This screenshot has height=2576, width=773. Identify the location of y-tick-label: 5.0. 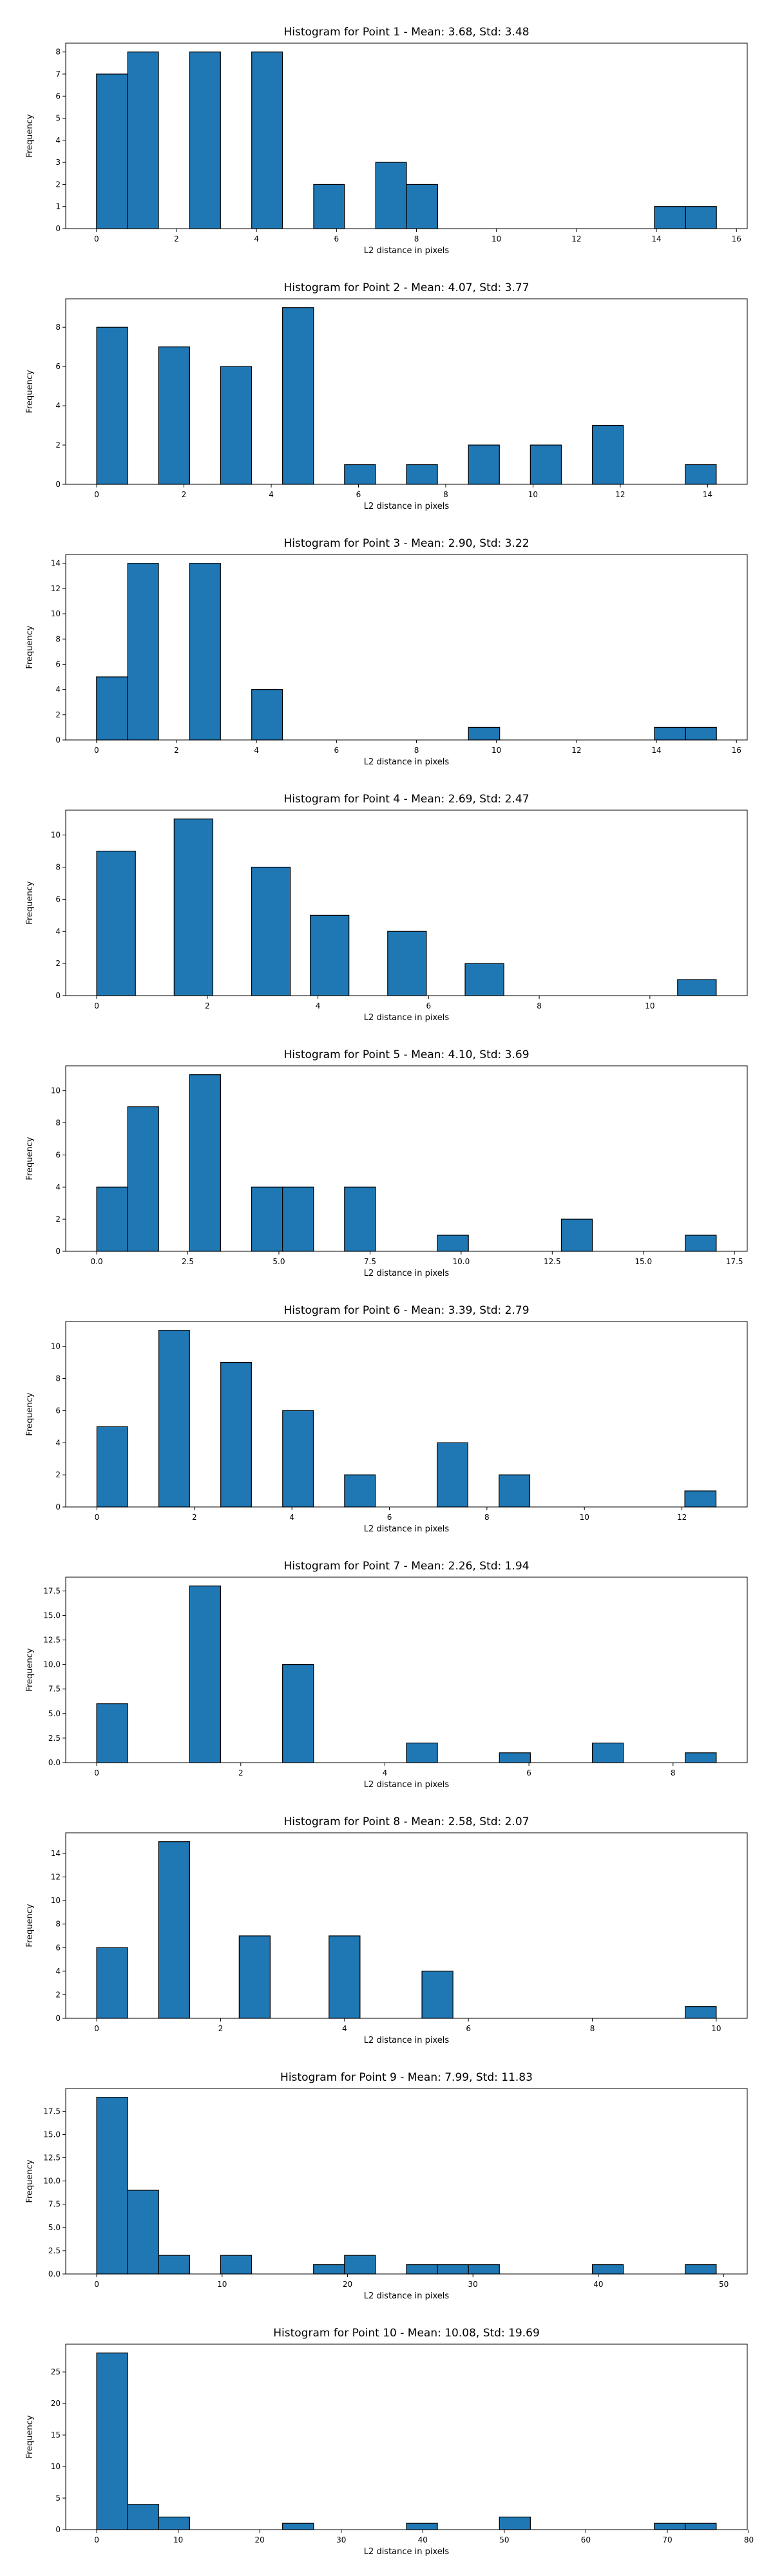
(54, 2227).